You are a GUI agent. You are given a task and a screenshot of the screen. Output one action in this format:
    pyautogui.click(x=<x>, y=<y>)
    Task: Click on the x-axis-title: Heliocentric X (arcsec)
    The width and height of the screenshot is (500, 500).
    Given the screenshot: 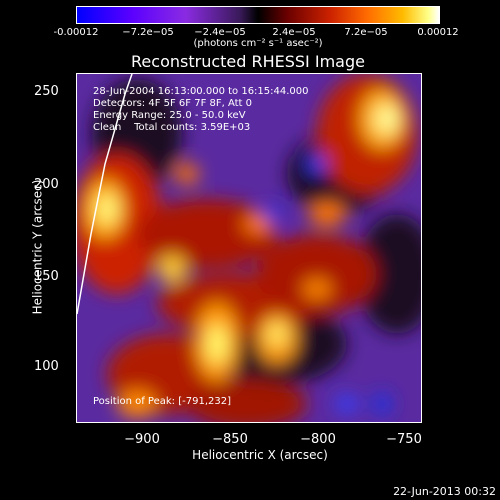 What is the action you would take?
    pyautogui.click(x=260, y=455)
    